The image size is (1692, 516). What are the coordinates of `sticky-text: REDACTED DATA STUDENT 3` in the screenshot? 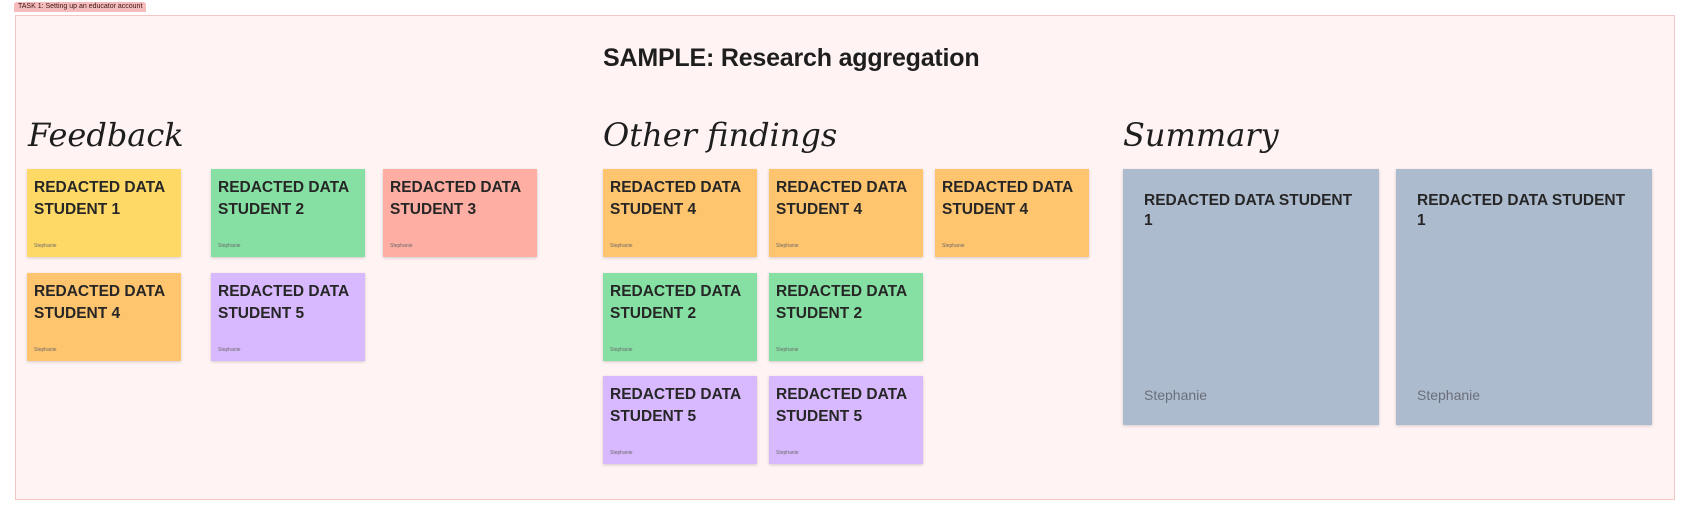 It's located at (455, 198).